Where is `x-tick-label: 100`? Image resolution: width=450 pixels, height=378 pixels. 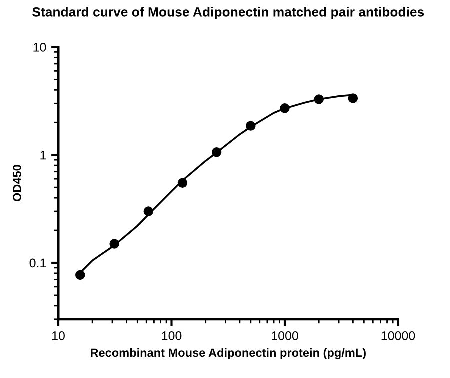 x-tick-label: 100 is located at coordinates (172, 336).